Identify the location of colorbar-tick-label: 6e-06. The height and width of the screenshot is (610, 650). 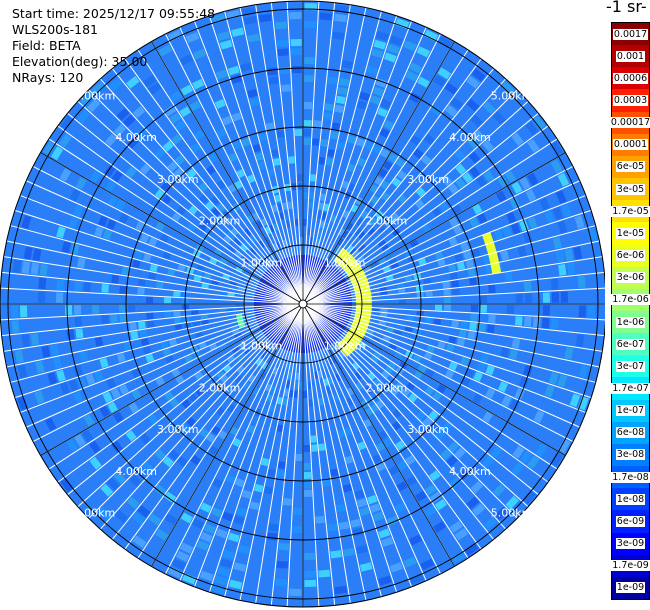
(630, 256).